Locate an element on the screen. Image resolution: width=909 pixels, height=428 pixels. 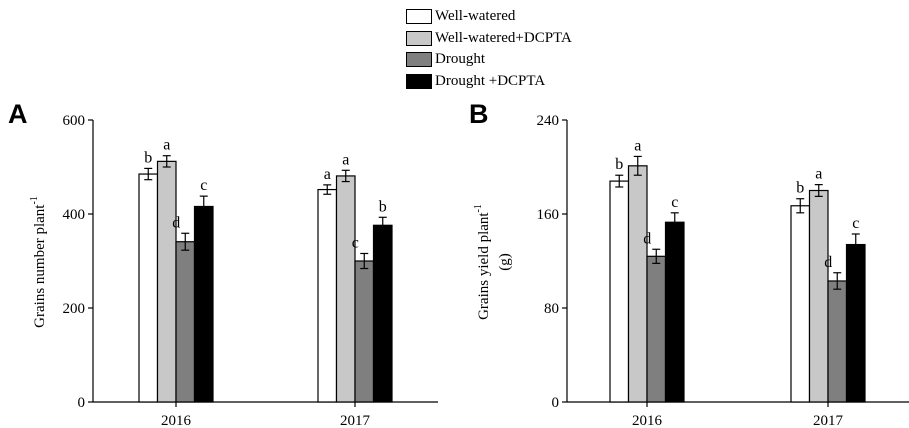
y-axis-unit-b: (g) is located at coordinates (505, 262).